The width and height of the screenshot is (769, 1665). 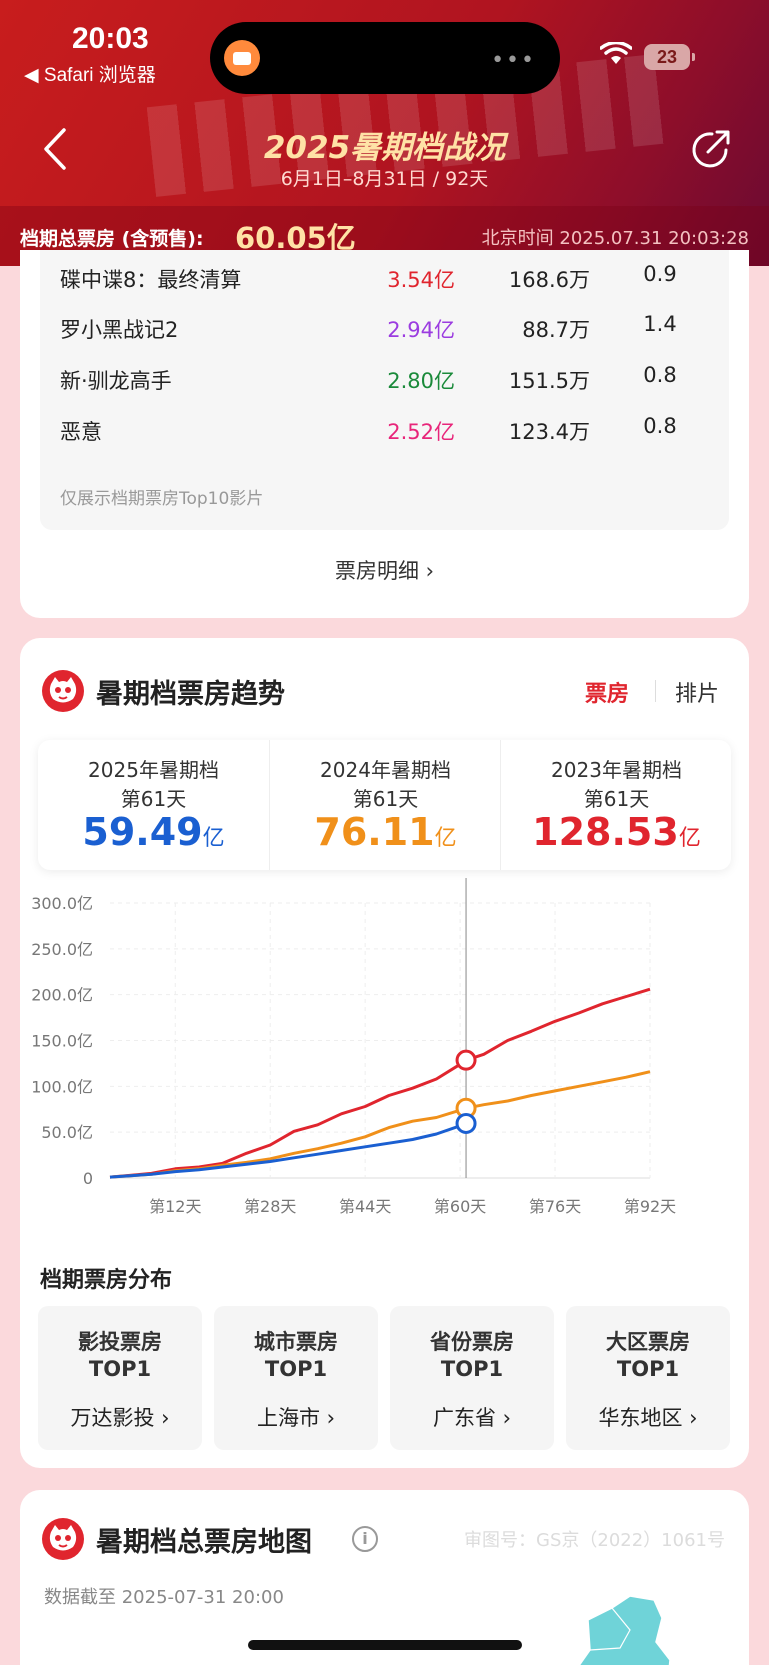 I want to click on page-title: 2025暑期档战况, so click(x=384, y=148).